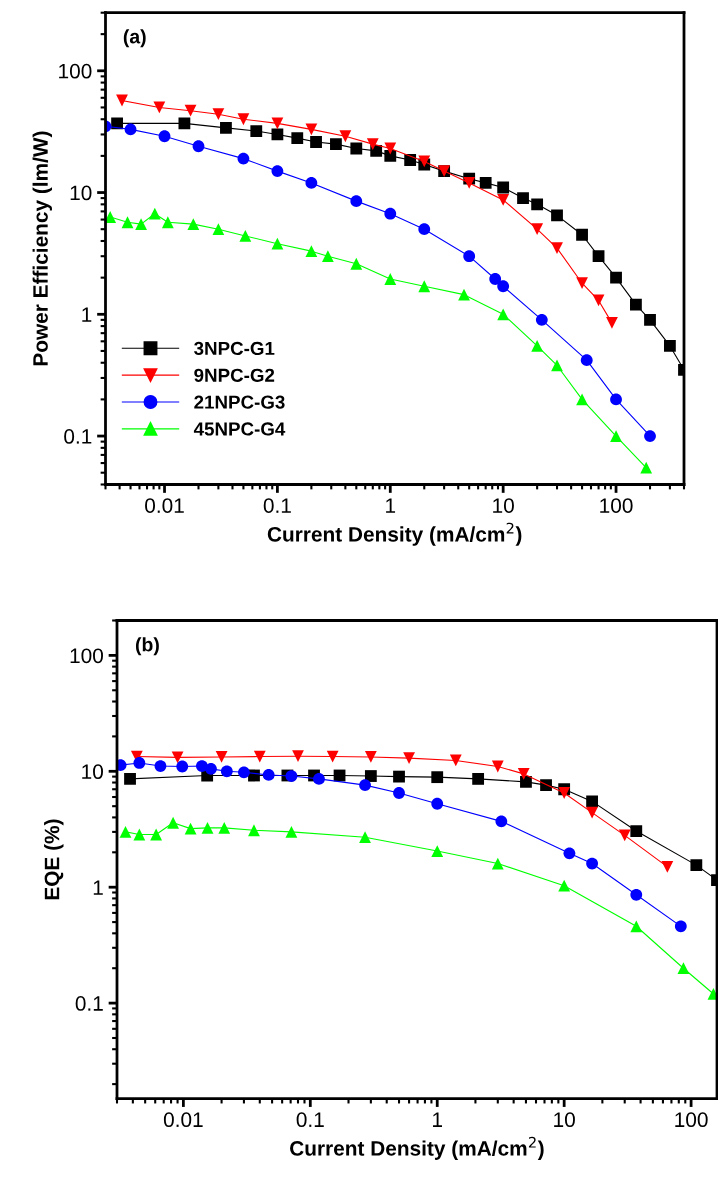 This screenshot has height=1182, width=718. Describe the element at coordinates (54, 859) in the screenshot. I see `y-axis-title: EQE (%)` at that location.